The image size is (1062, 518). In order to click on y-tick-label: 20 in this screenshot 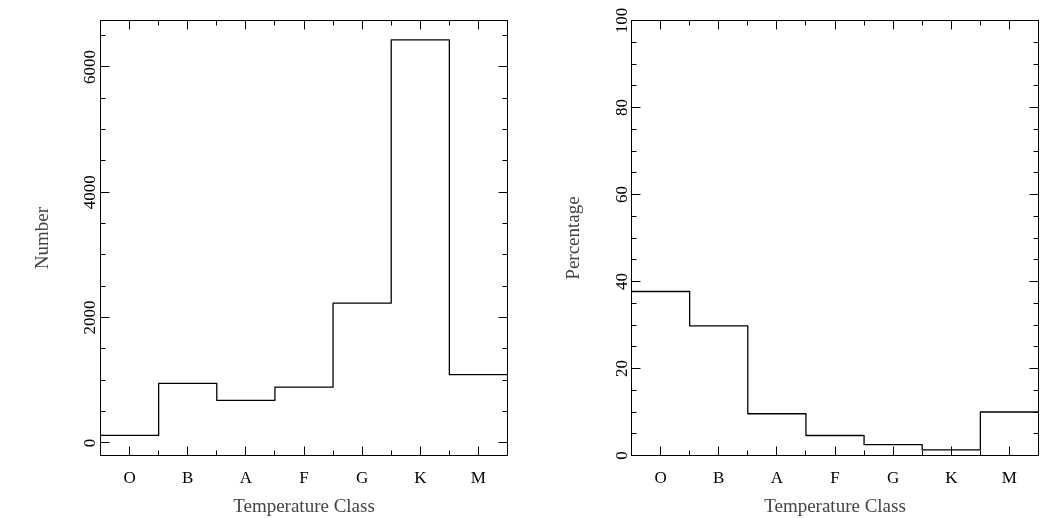, I will do `click(621, 368)`.